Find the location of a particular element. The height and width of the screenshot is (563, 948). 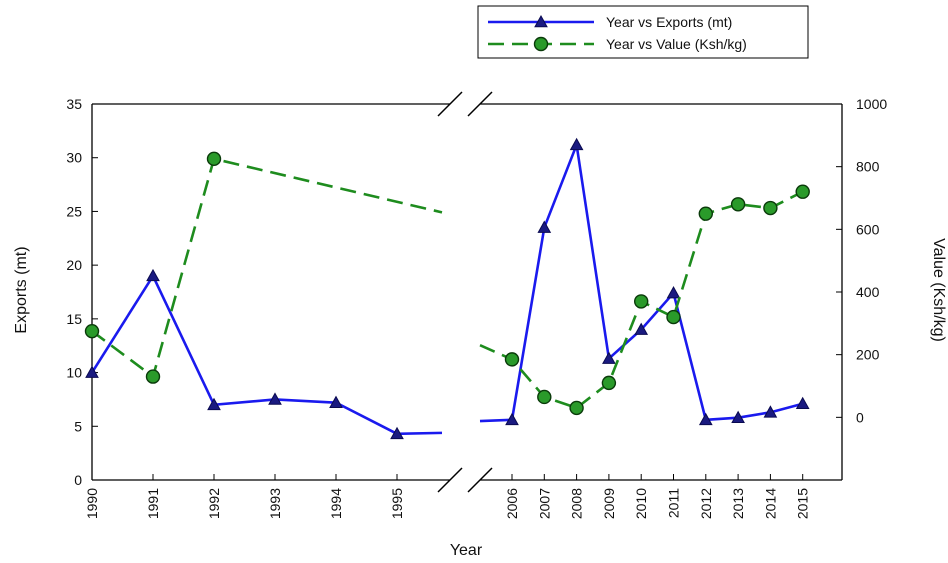

legend-label-exports: Year vs Exports (mt) is located at coordinates (669, 22).